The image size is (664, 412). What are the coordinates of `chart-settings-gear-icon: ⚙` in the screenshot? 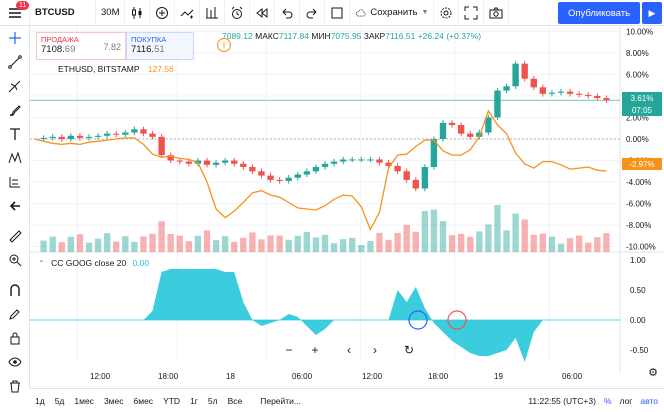 It's located at (653, 373).